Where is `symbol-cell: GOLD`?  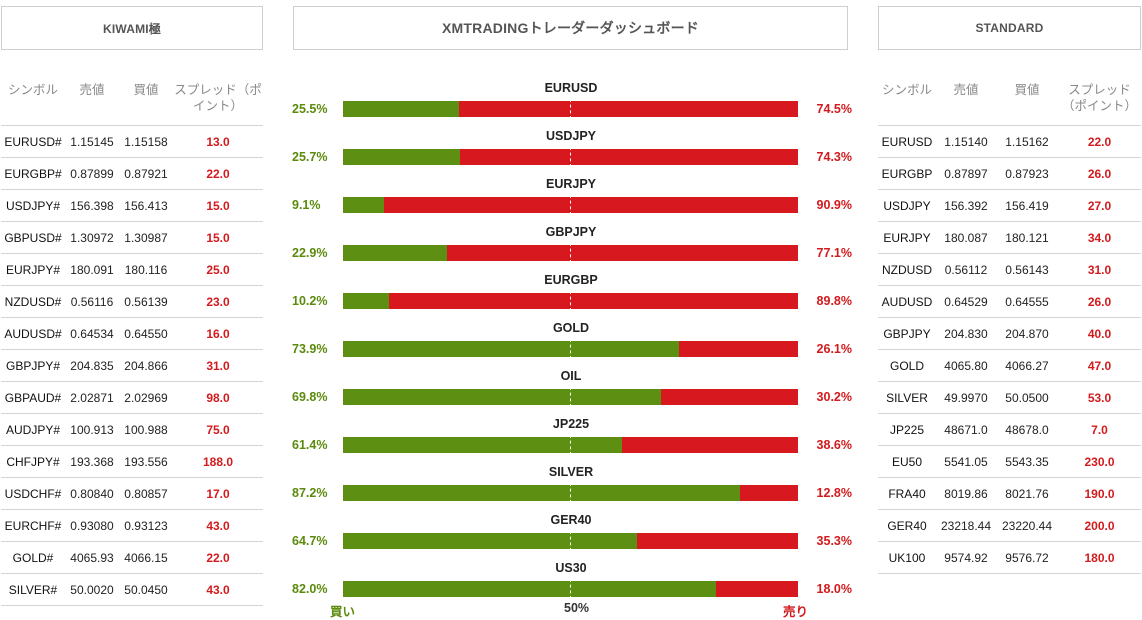 symbol-cell: GOLD is located at coordinates (907, 365).